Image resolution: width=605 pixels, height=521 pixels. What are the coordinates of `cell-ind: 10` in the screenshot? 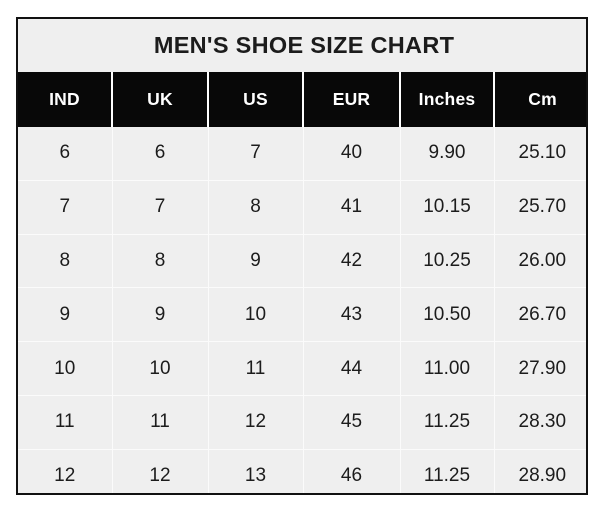 It's located at (65, 368).